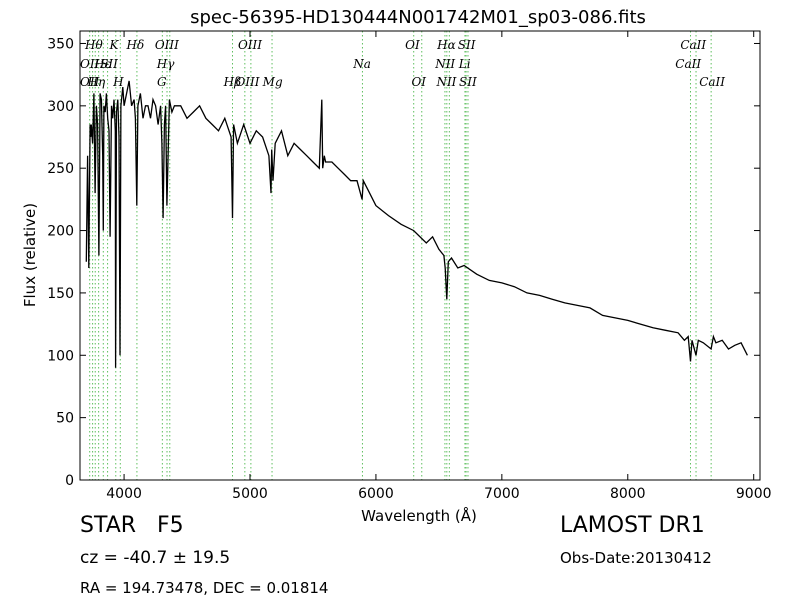 Image resolution: width=800 pixels, height=600 pixels. What do you see at coordinates (502, 494) in the screenshot?
I see `x-tick-label-3: 7000` at bounding box center [502, 494].